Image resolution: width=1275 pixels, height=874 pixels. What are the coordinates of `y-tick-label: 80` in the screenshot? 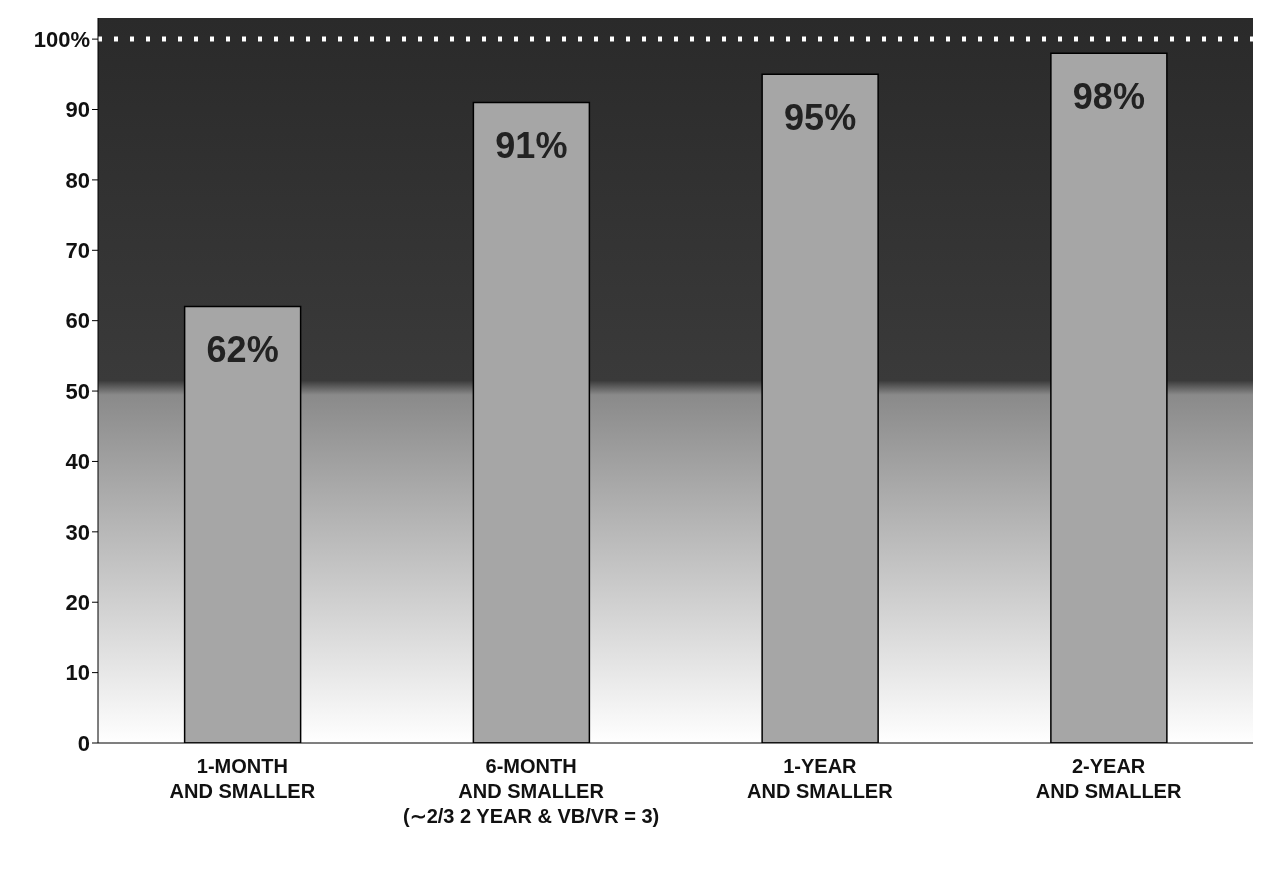 It's located at (77, 180).